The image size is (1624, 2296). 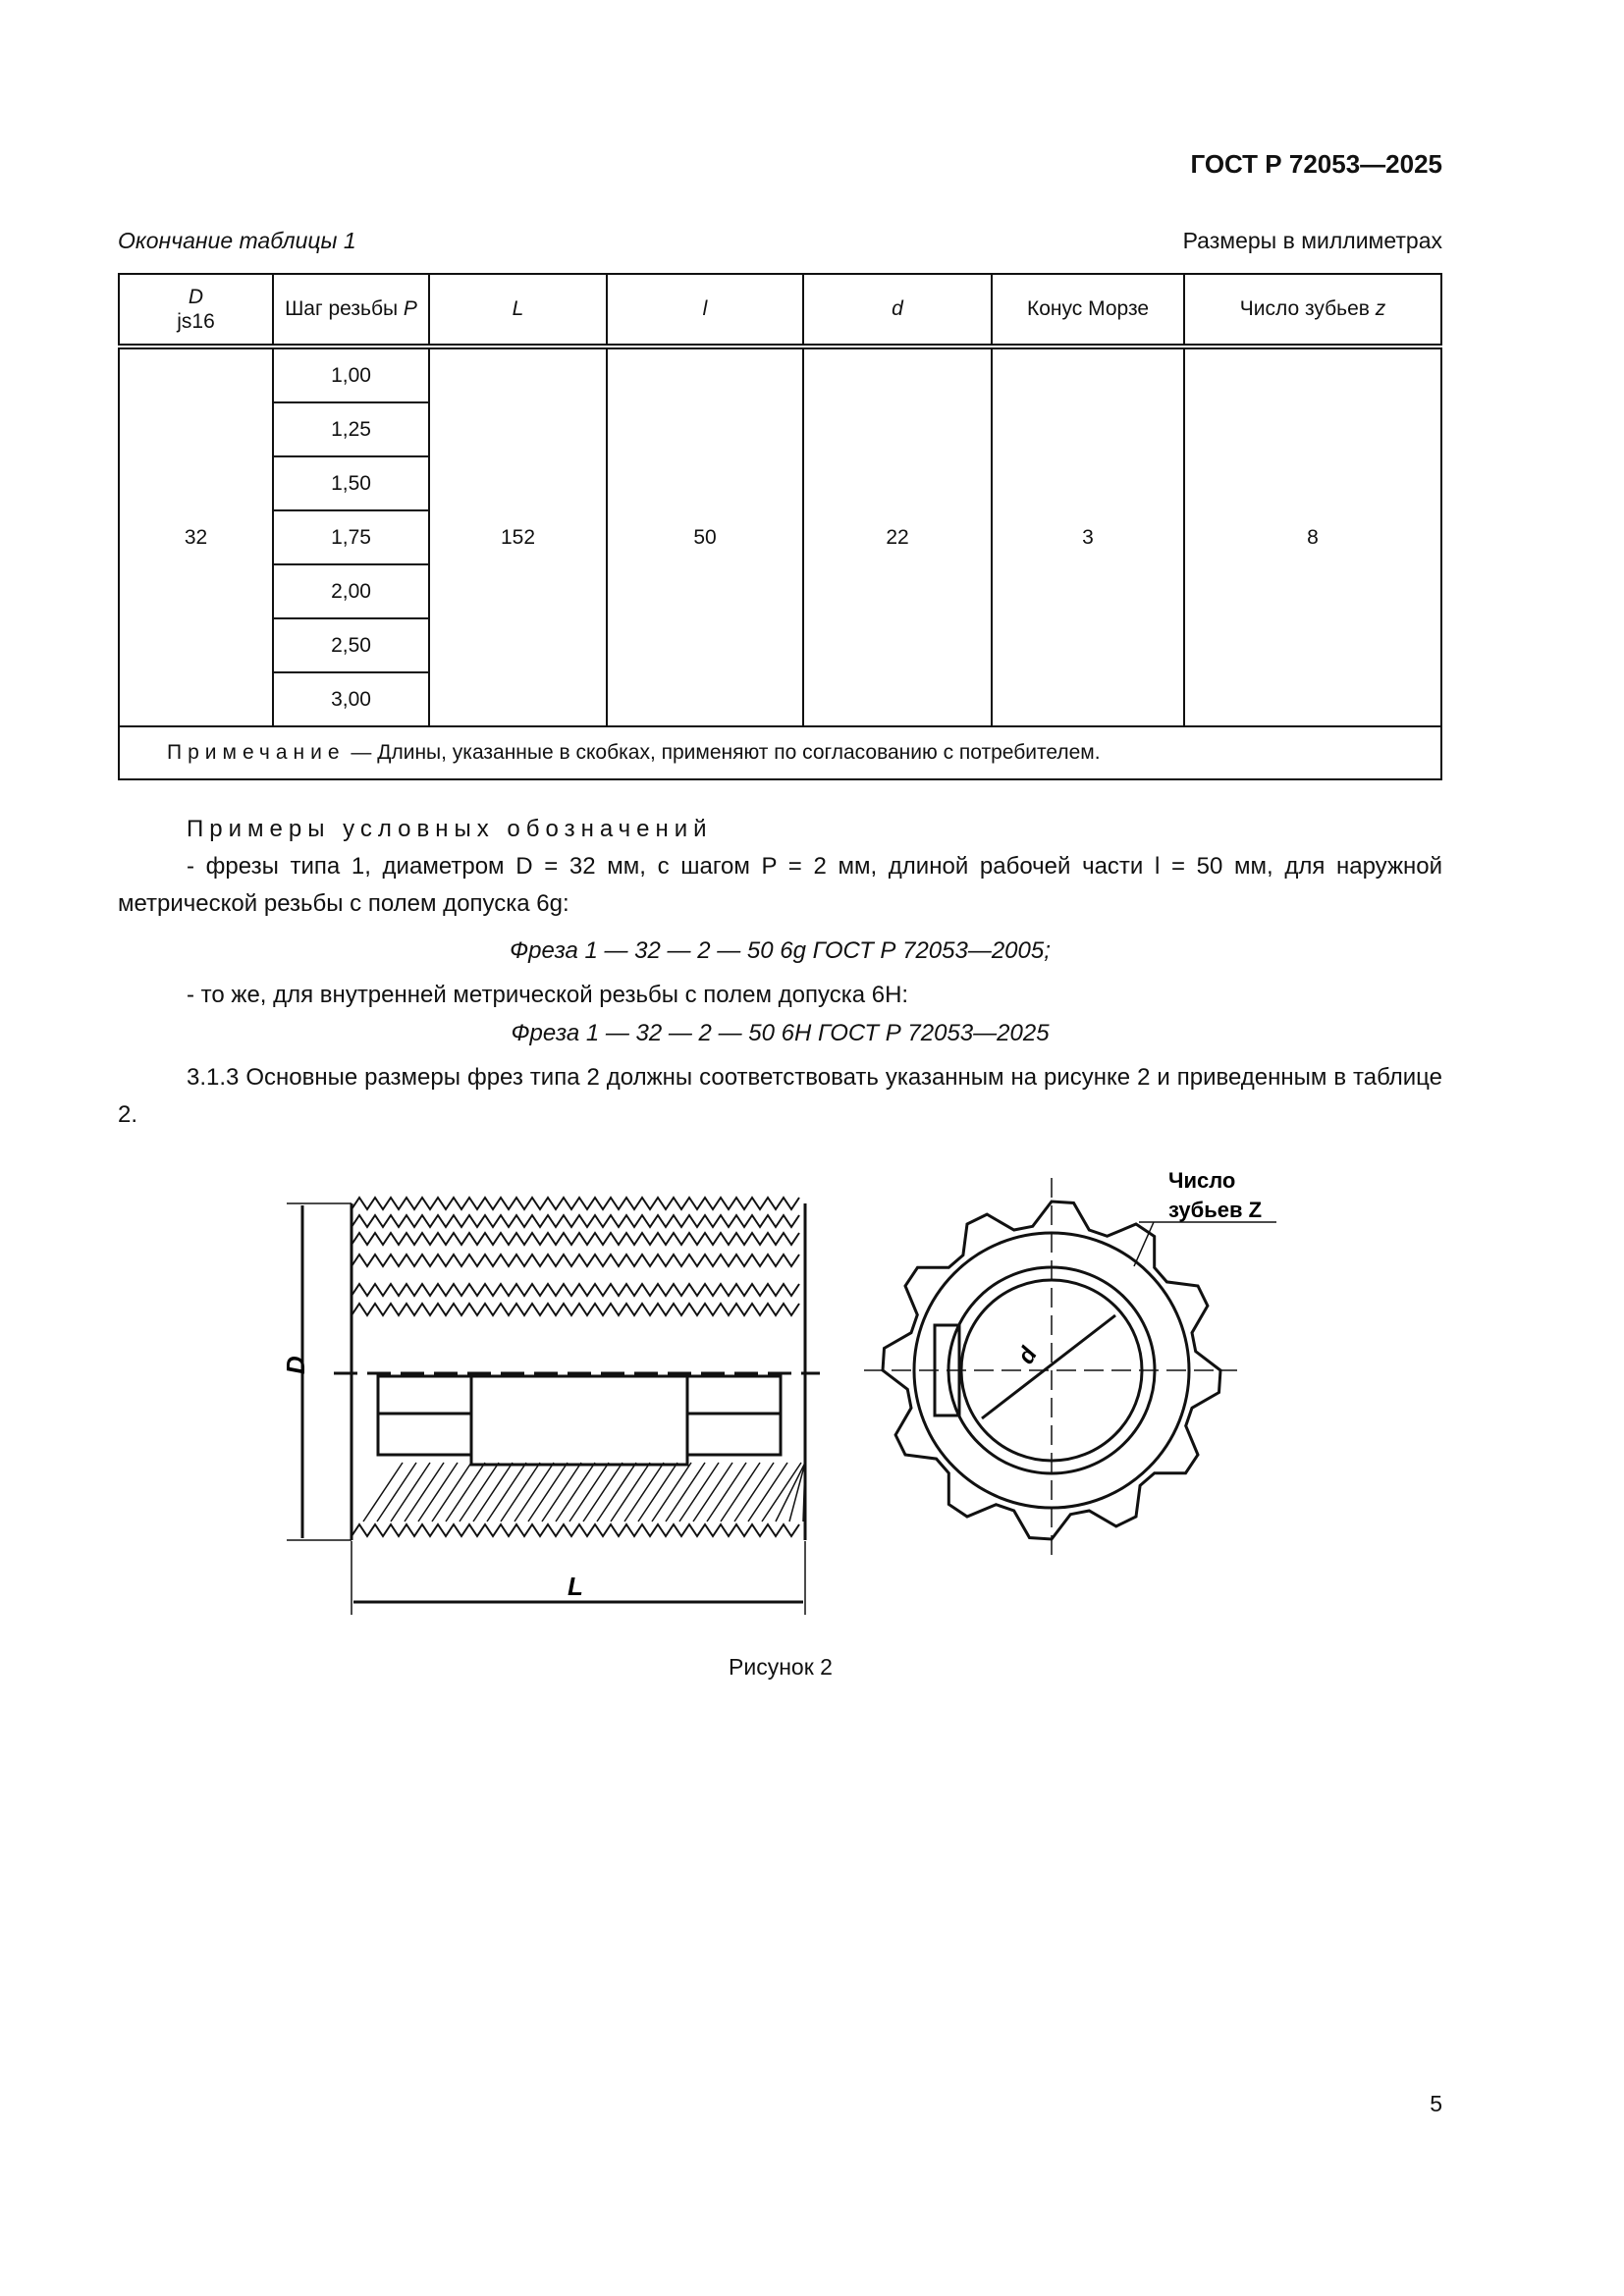 I want to click on cell-d: 22, so click(x=897, y=536).